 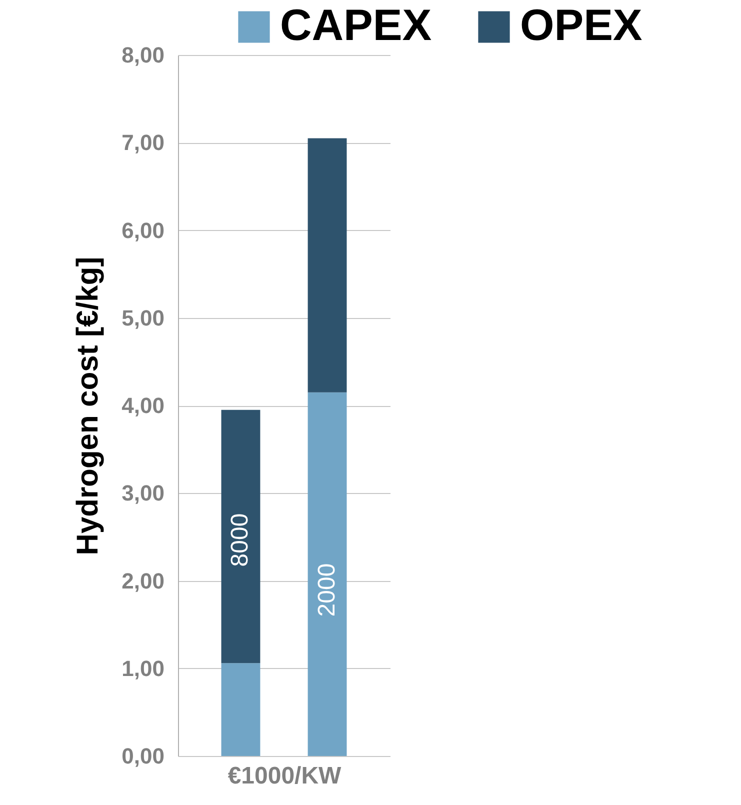 I want to click on y-tick-label: 0,00, so click(x=143, y=756).